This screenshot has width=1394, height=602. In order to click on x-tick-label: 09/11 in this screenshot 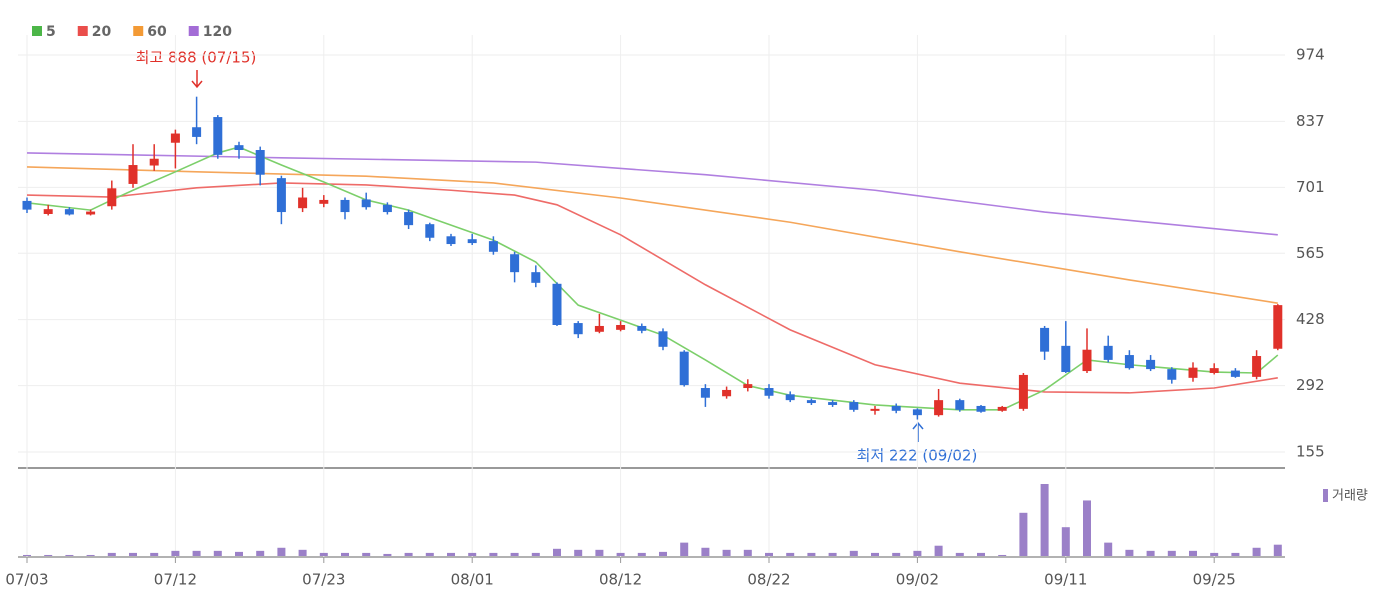, I will do `click(1065, 580)`.